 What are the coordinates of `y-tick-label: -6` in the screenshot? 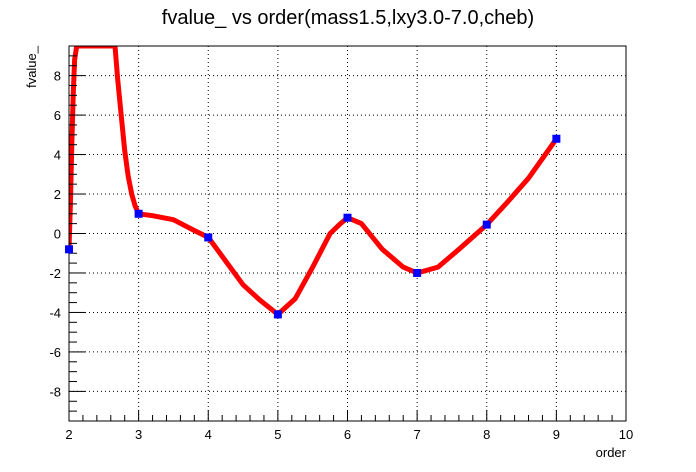 It's located at (55, 352).